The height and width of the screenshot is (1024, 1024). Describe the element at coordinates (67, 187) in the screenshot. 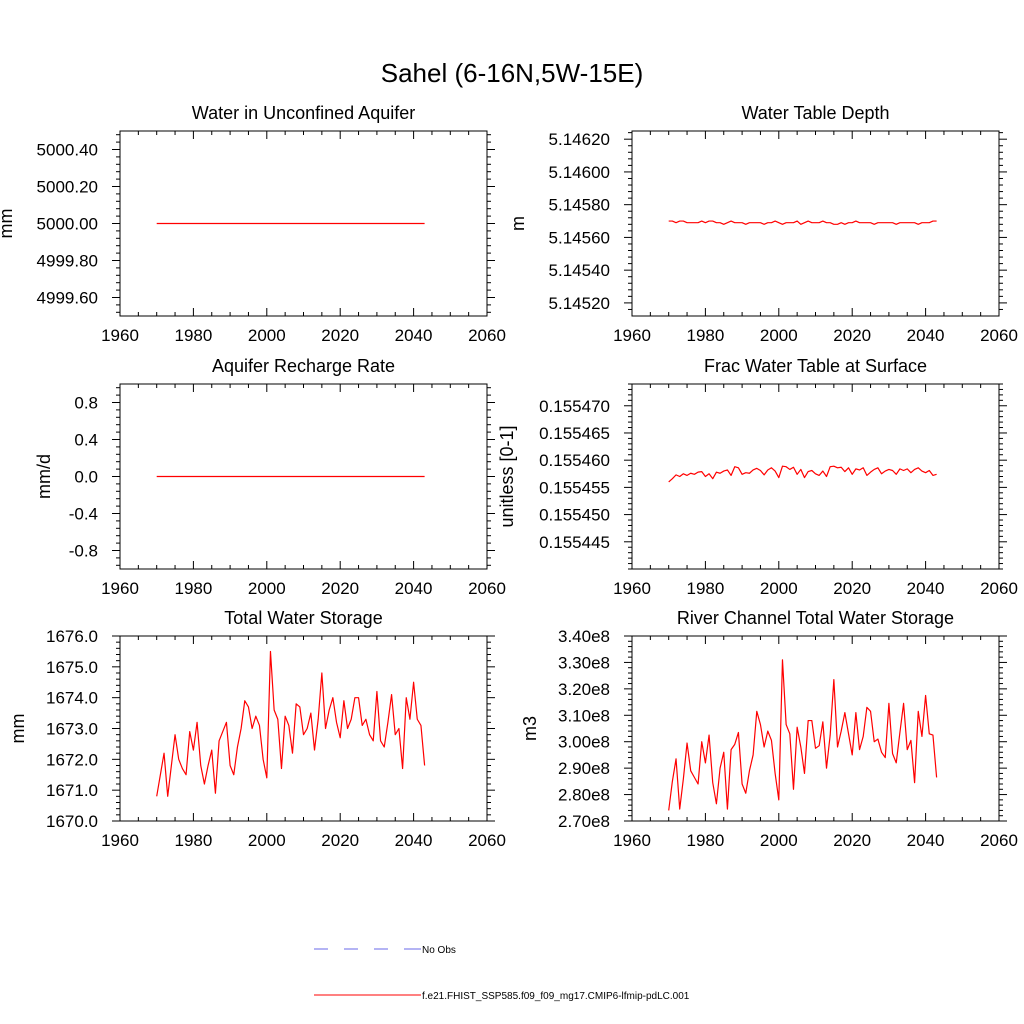

I see `y-tick-label: 5000.20` at that location.